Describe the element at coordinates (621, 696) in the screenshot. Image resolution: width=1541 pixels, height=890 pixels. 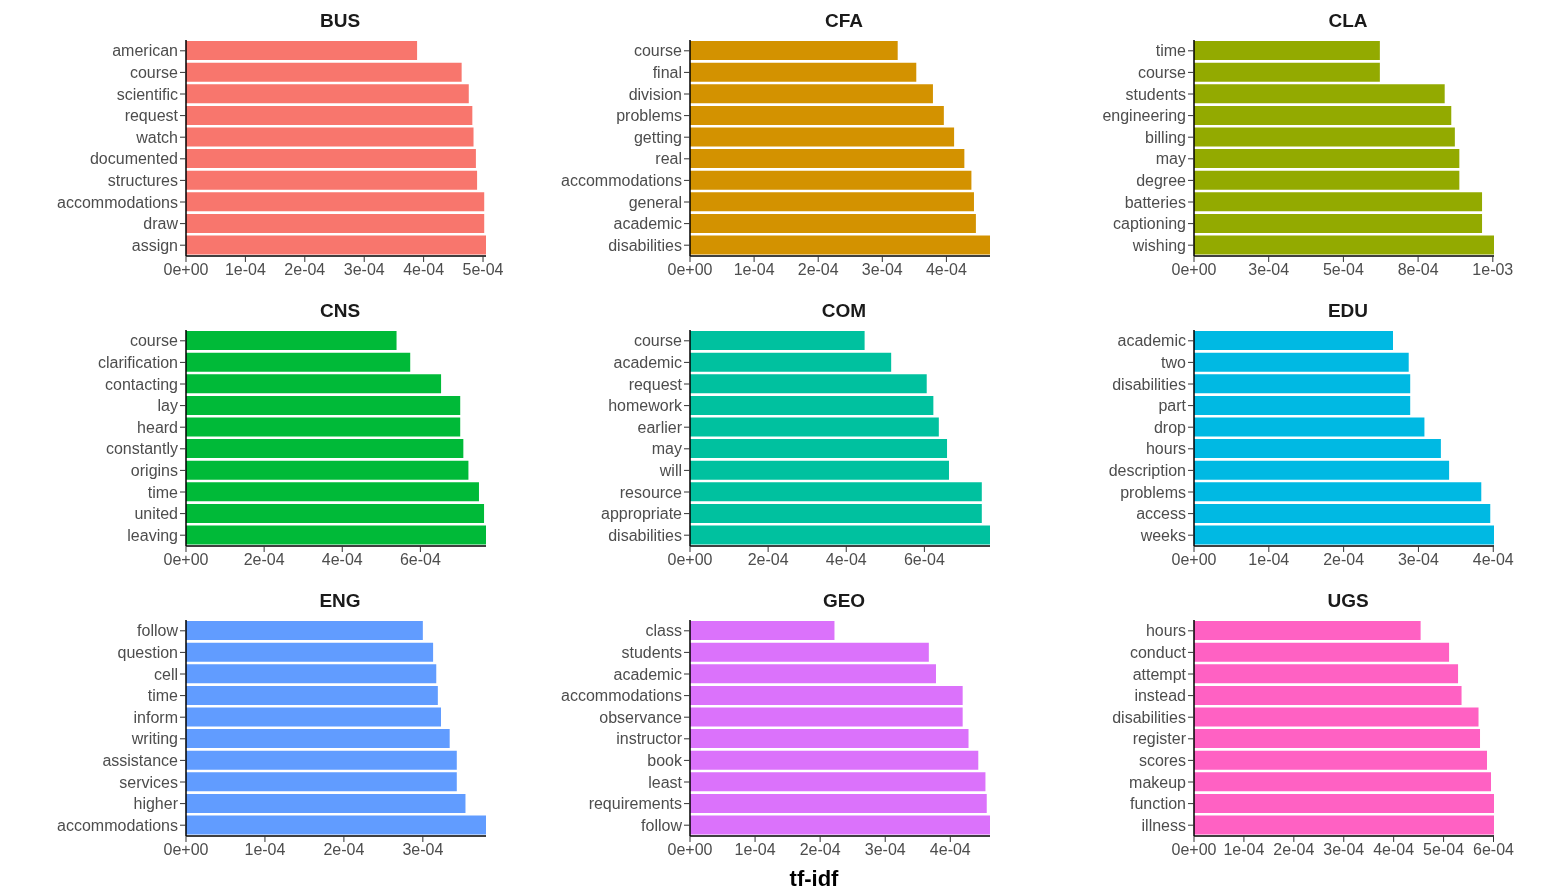
I see `y-tick-label: accommodations` at that location.